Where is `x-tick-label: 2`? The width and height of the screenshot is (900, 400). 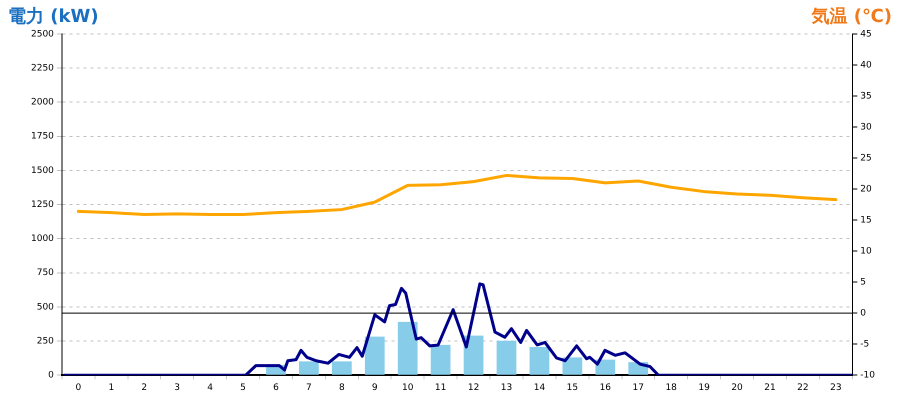 x-tick-label: 2 is located at coordinates (144, 387).